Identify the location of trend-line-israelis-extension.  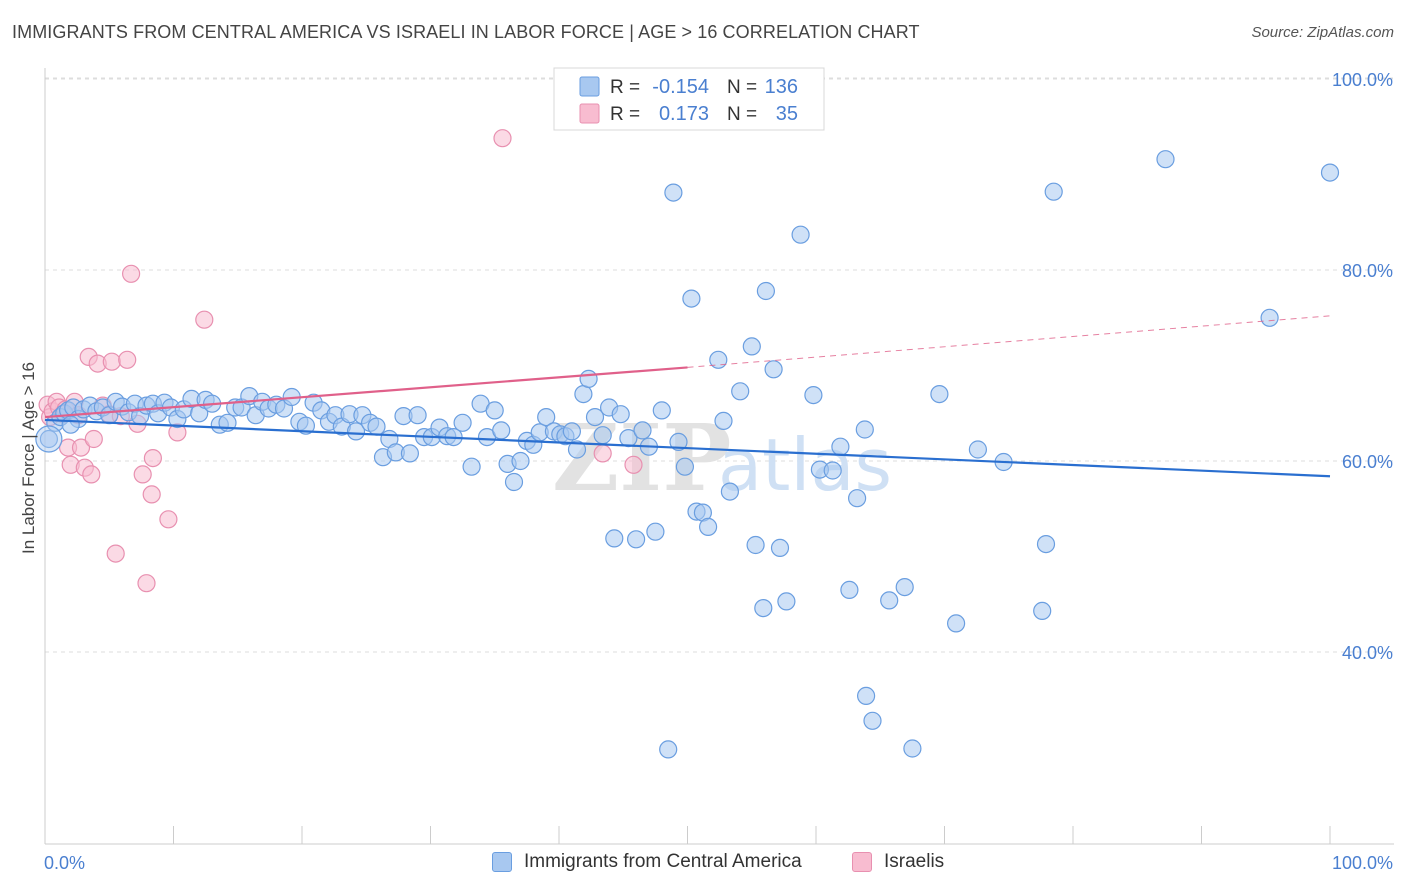
(1009, 341).